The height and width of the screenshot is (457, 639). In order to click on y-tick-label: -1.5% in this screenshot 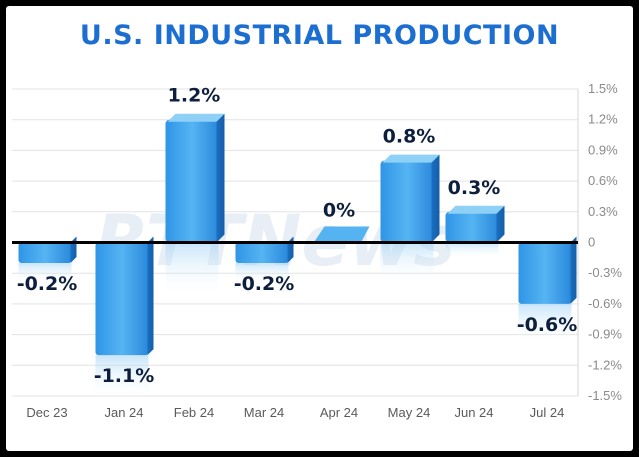, I will do `click(605, 395)`.